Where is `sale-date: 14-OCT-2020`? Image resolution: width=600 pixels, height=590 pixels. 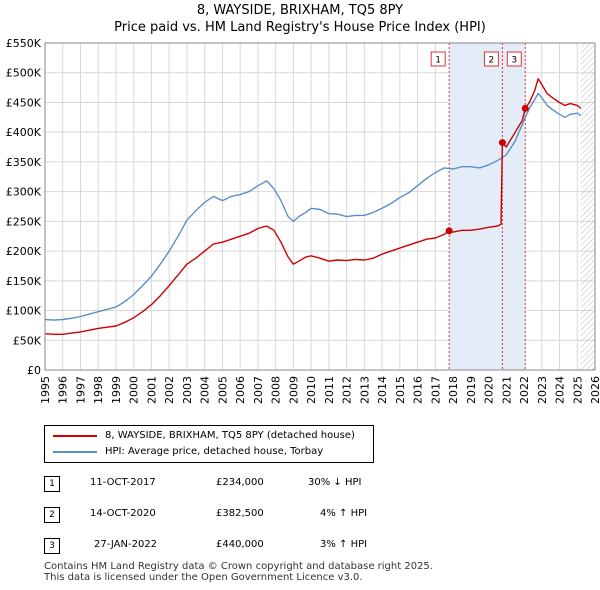 sale-date: 14-OCT-2020 is located at coordinates (123, 513).